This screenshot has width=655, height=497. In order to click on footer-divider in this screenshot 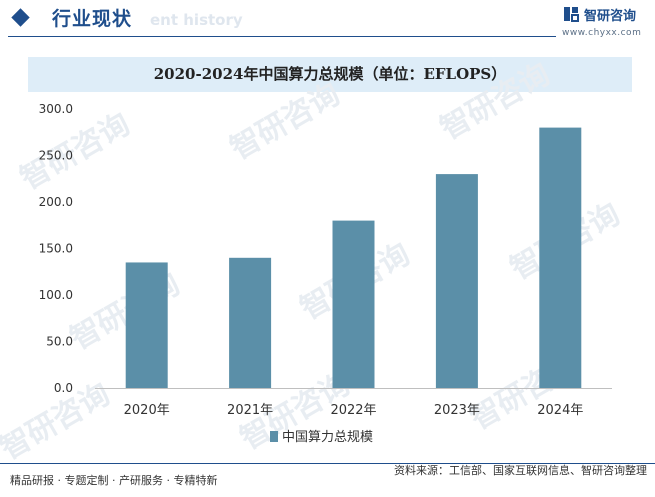, I will do `click(327, 463)`.